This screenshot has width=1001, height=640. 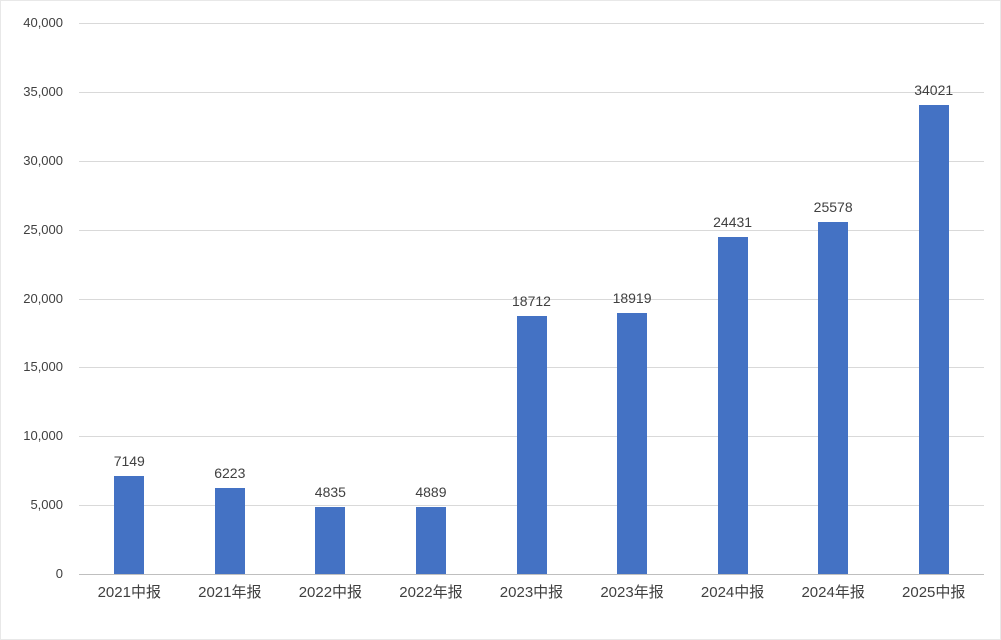 I want to click on bar-value-label: 6223, so click(x=230, y=473).